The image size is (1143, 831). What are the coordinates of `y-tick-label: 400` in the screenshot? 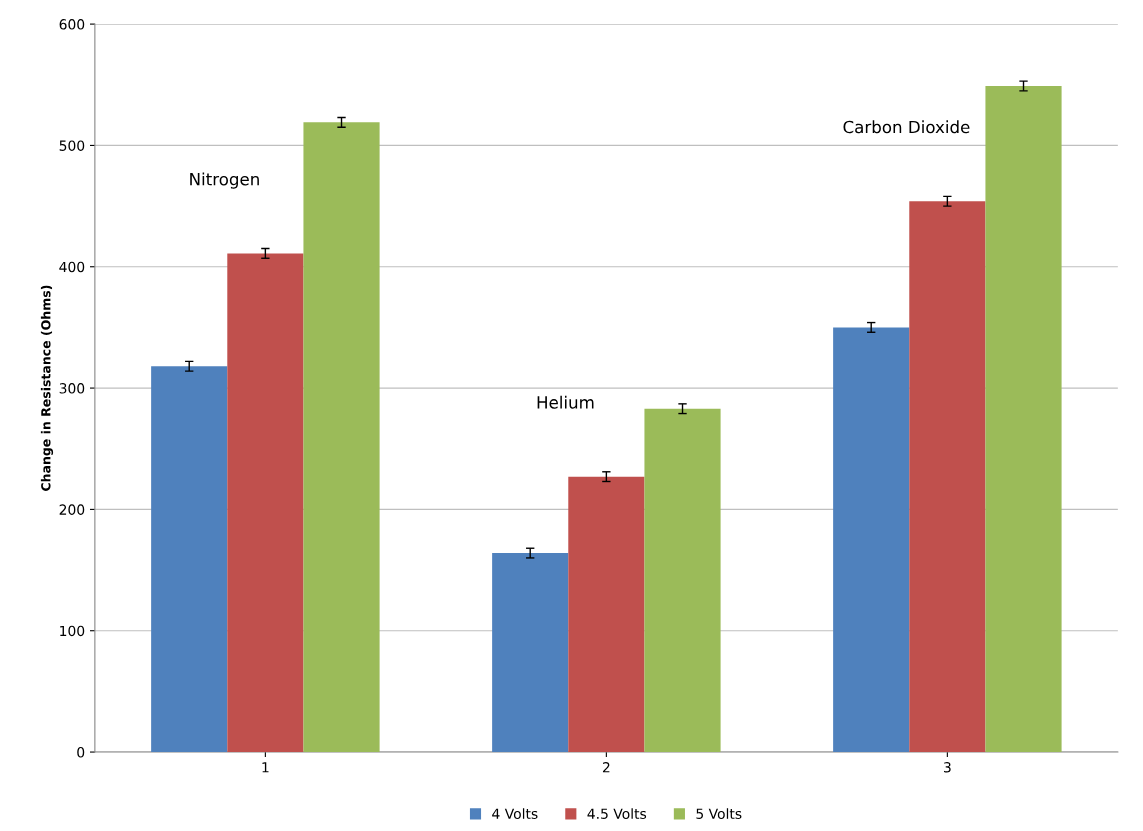 It's located at (72, 267).